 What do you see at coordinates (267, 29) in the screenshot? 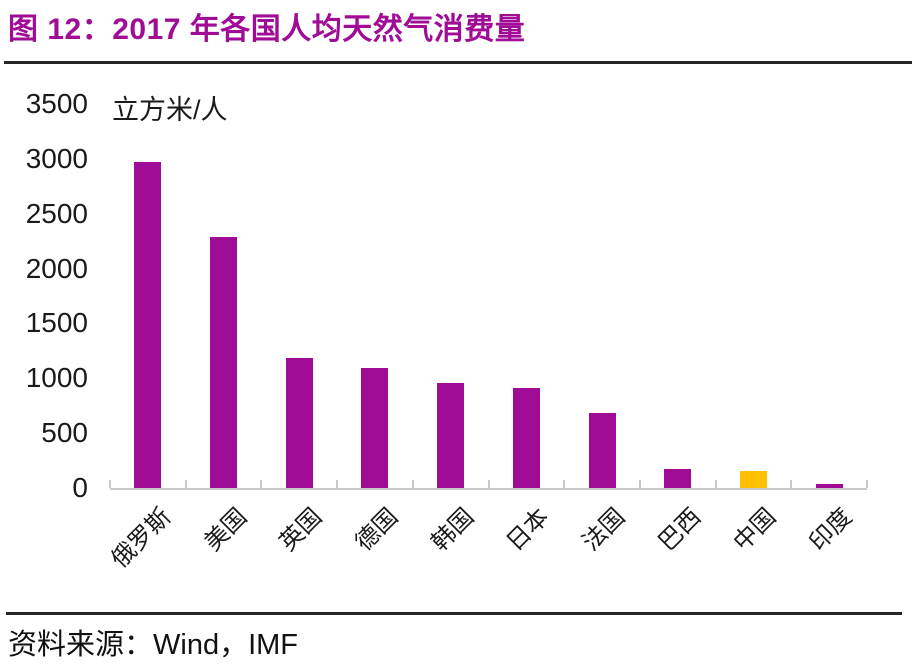
I see `figure-title: 图 12：2017 年各国人均天然气消费量` at bounding box center [267, 29].